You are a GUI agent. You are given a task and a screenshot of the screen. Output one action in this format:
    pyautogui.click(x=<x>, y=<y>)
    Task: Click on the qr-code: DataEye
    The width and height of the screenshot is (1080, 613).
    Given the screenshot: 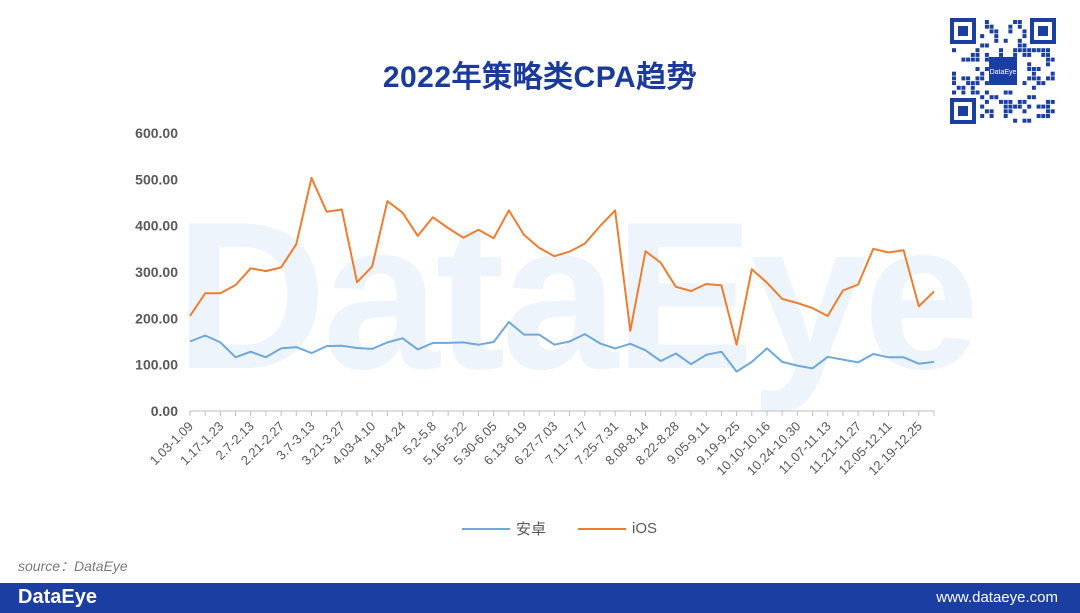 What is the action you would take?
    pyautogui.click(x=1003, y=71)
    